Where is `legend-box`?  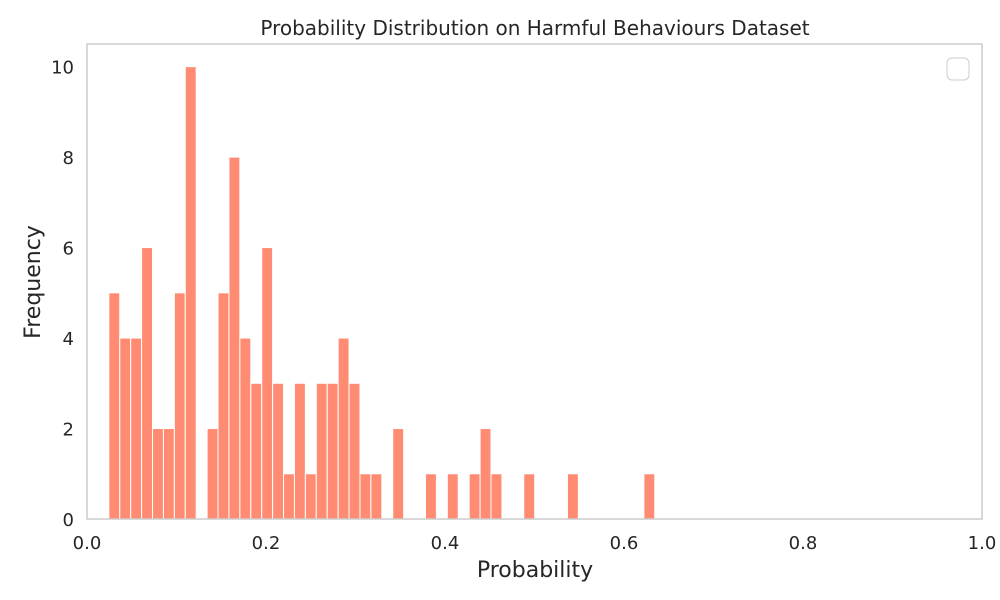 legend-box is located at coordinates (958, 69).